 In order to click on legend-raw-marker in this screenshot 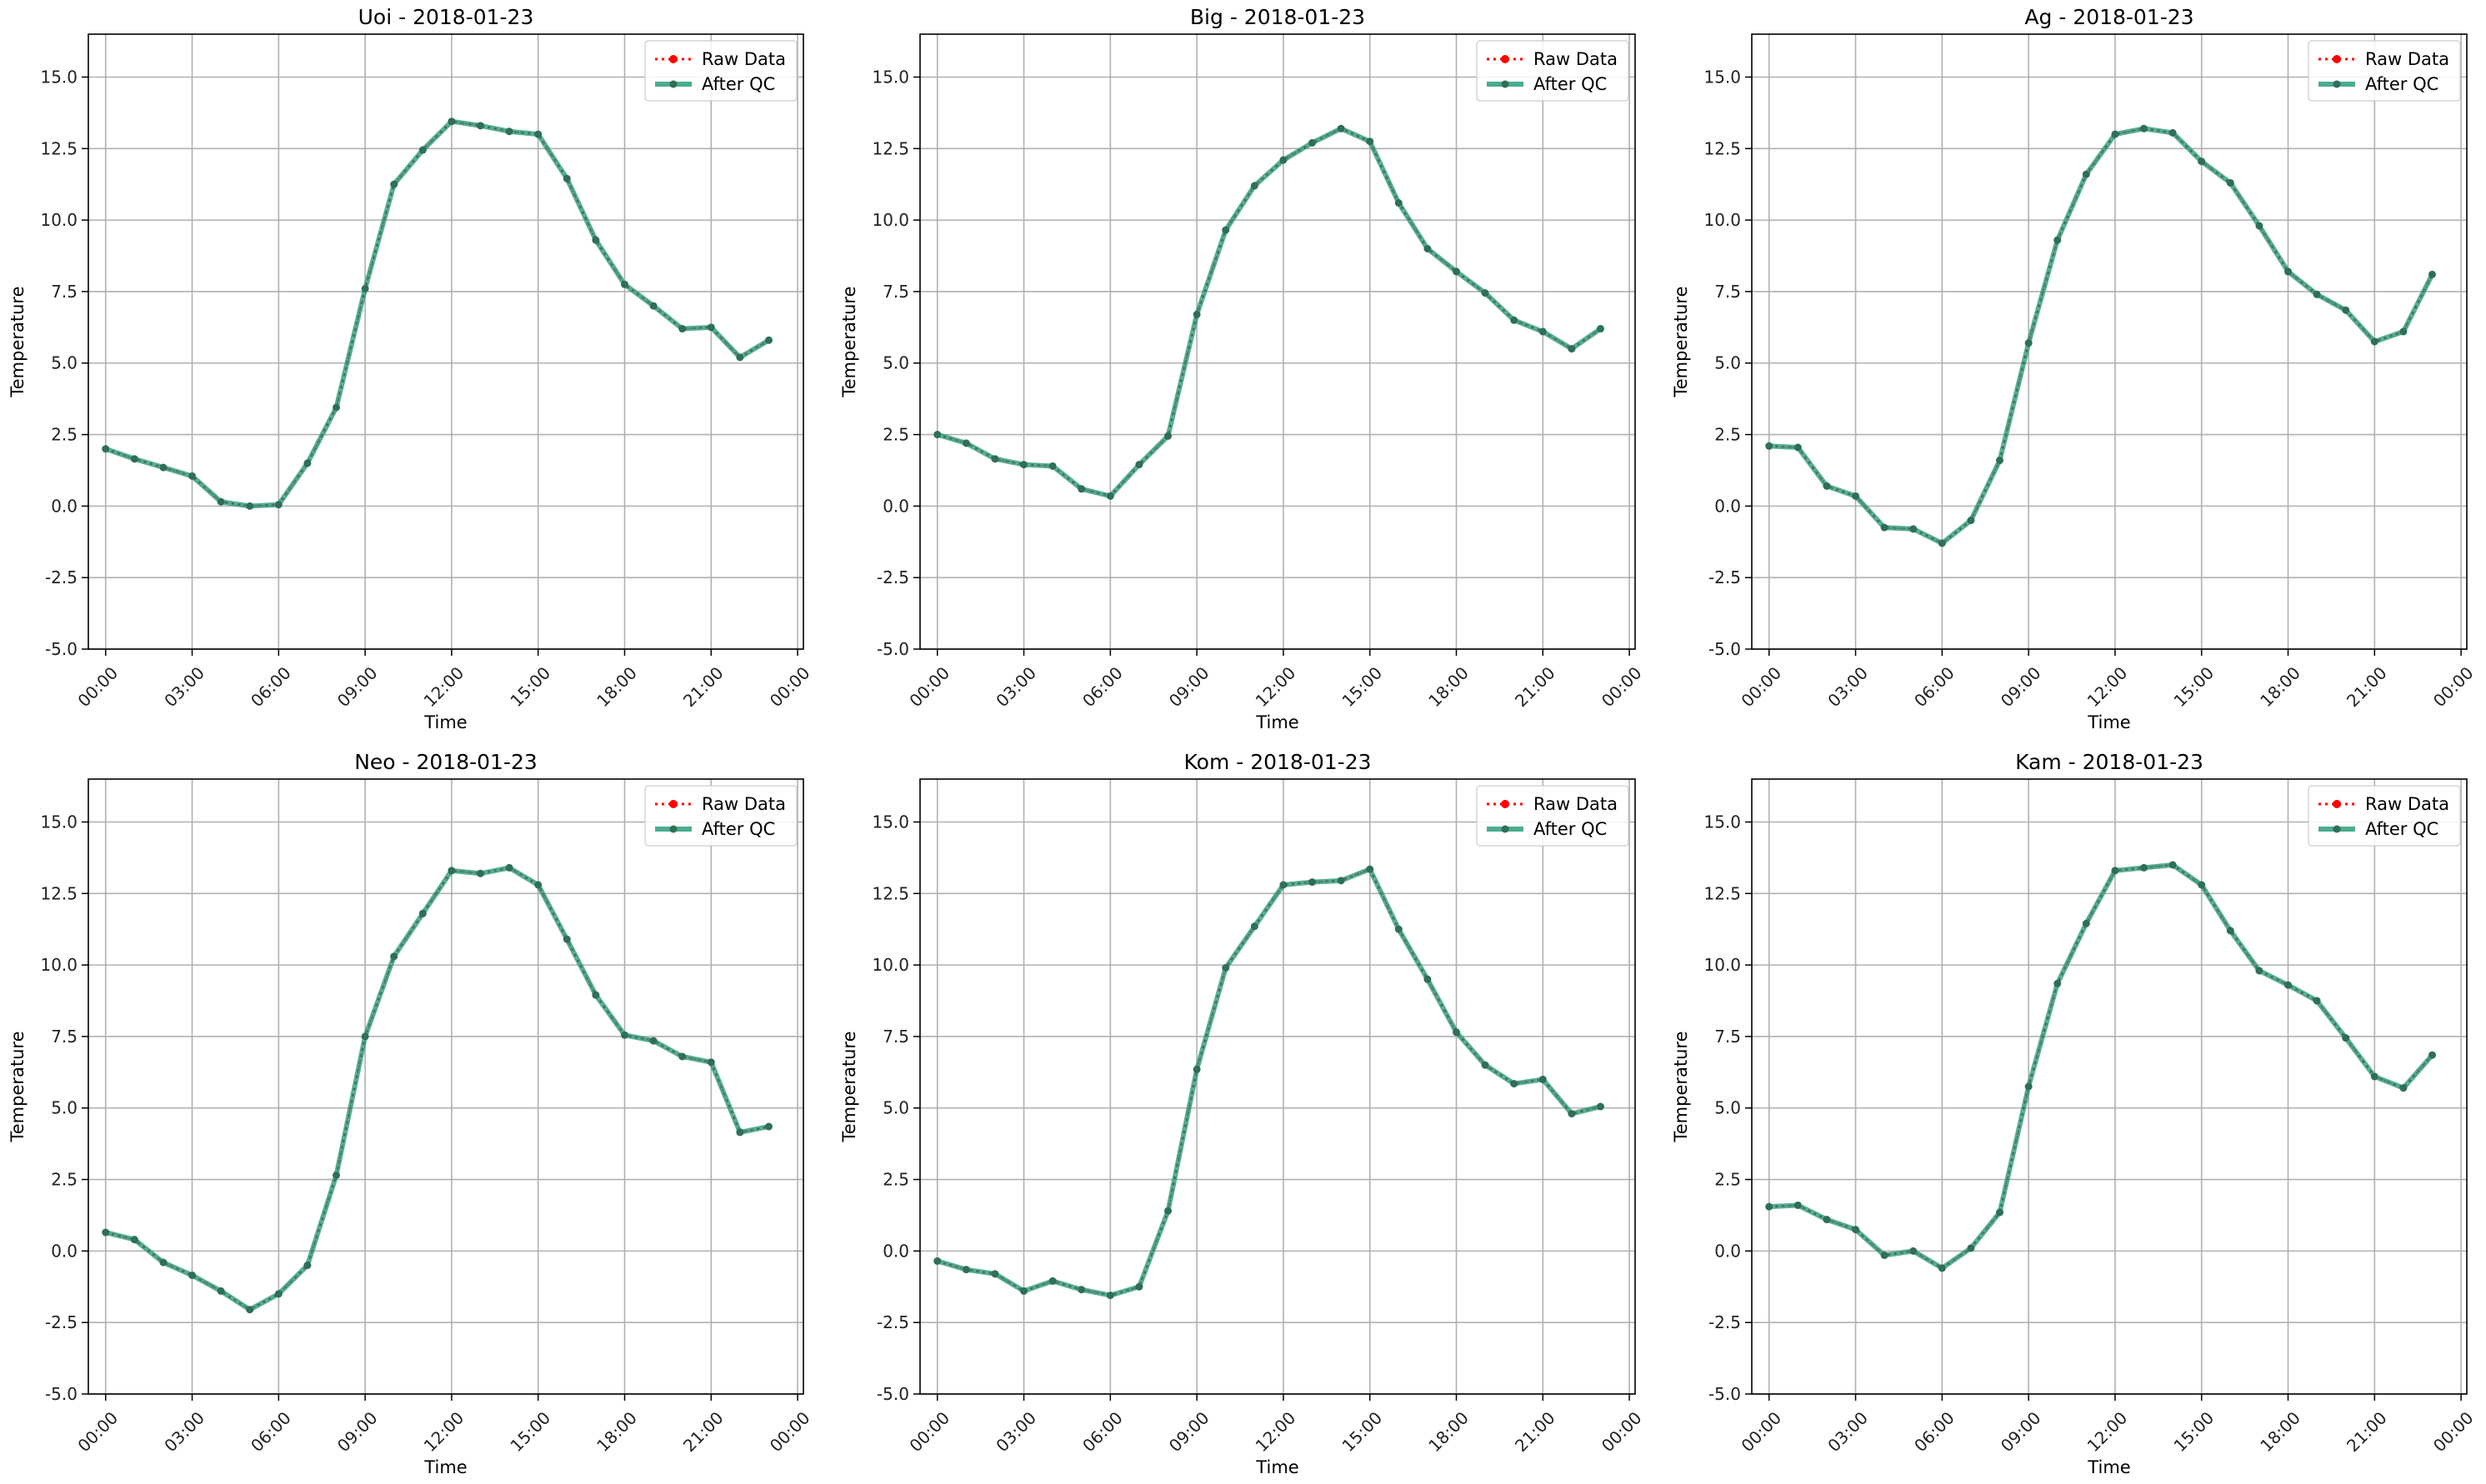, I will do `click(673, 59)`.